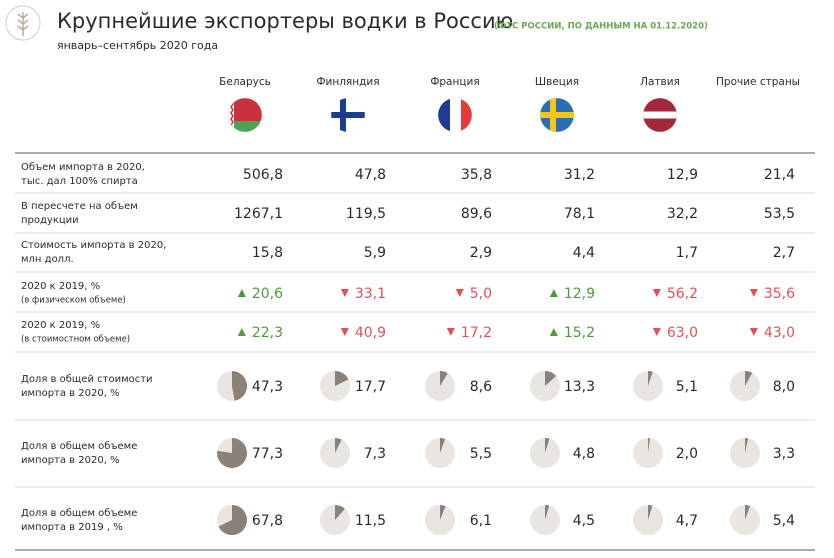 The image size is (834, 558). Describe the element at coordinates (79, 206) in the screenshot. I see `row-label: В пересчете на объем` at that location.